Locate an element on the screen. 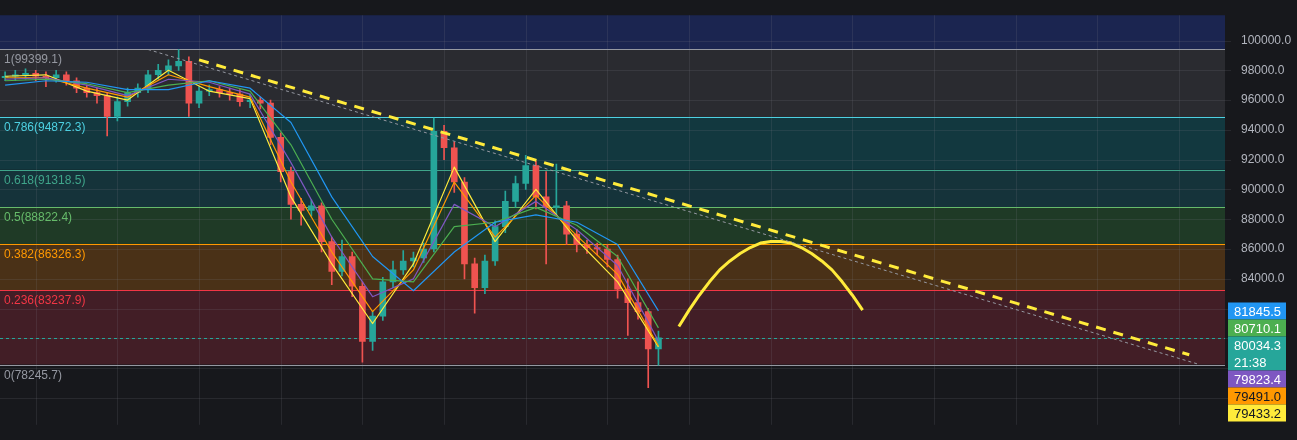  ref-line-label: 0.236(83237.9) is located at coordinates (45, 299).